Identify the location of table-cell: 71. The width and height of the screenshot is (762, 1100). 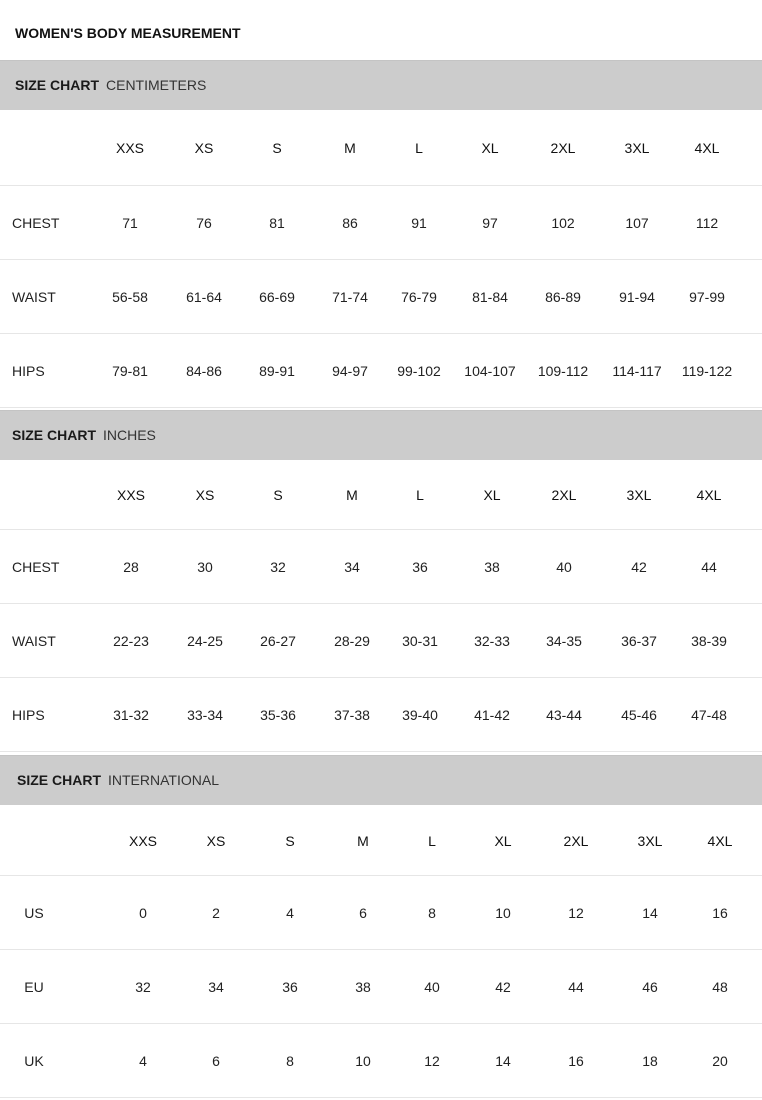
(130, 223).